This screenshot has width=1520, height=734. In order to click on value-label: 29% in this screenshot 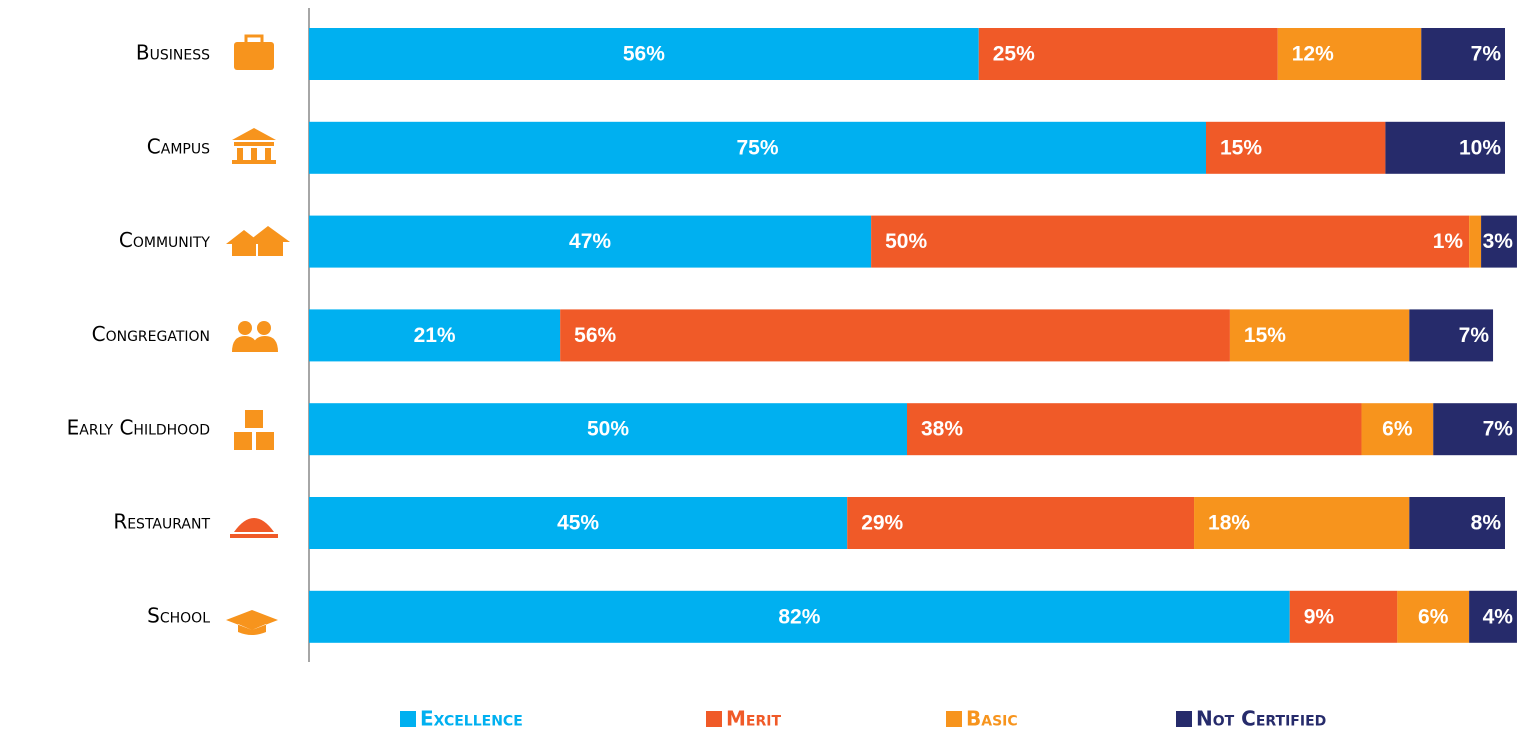, I will do `click(882, 523)`.